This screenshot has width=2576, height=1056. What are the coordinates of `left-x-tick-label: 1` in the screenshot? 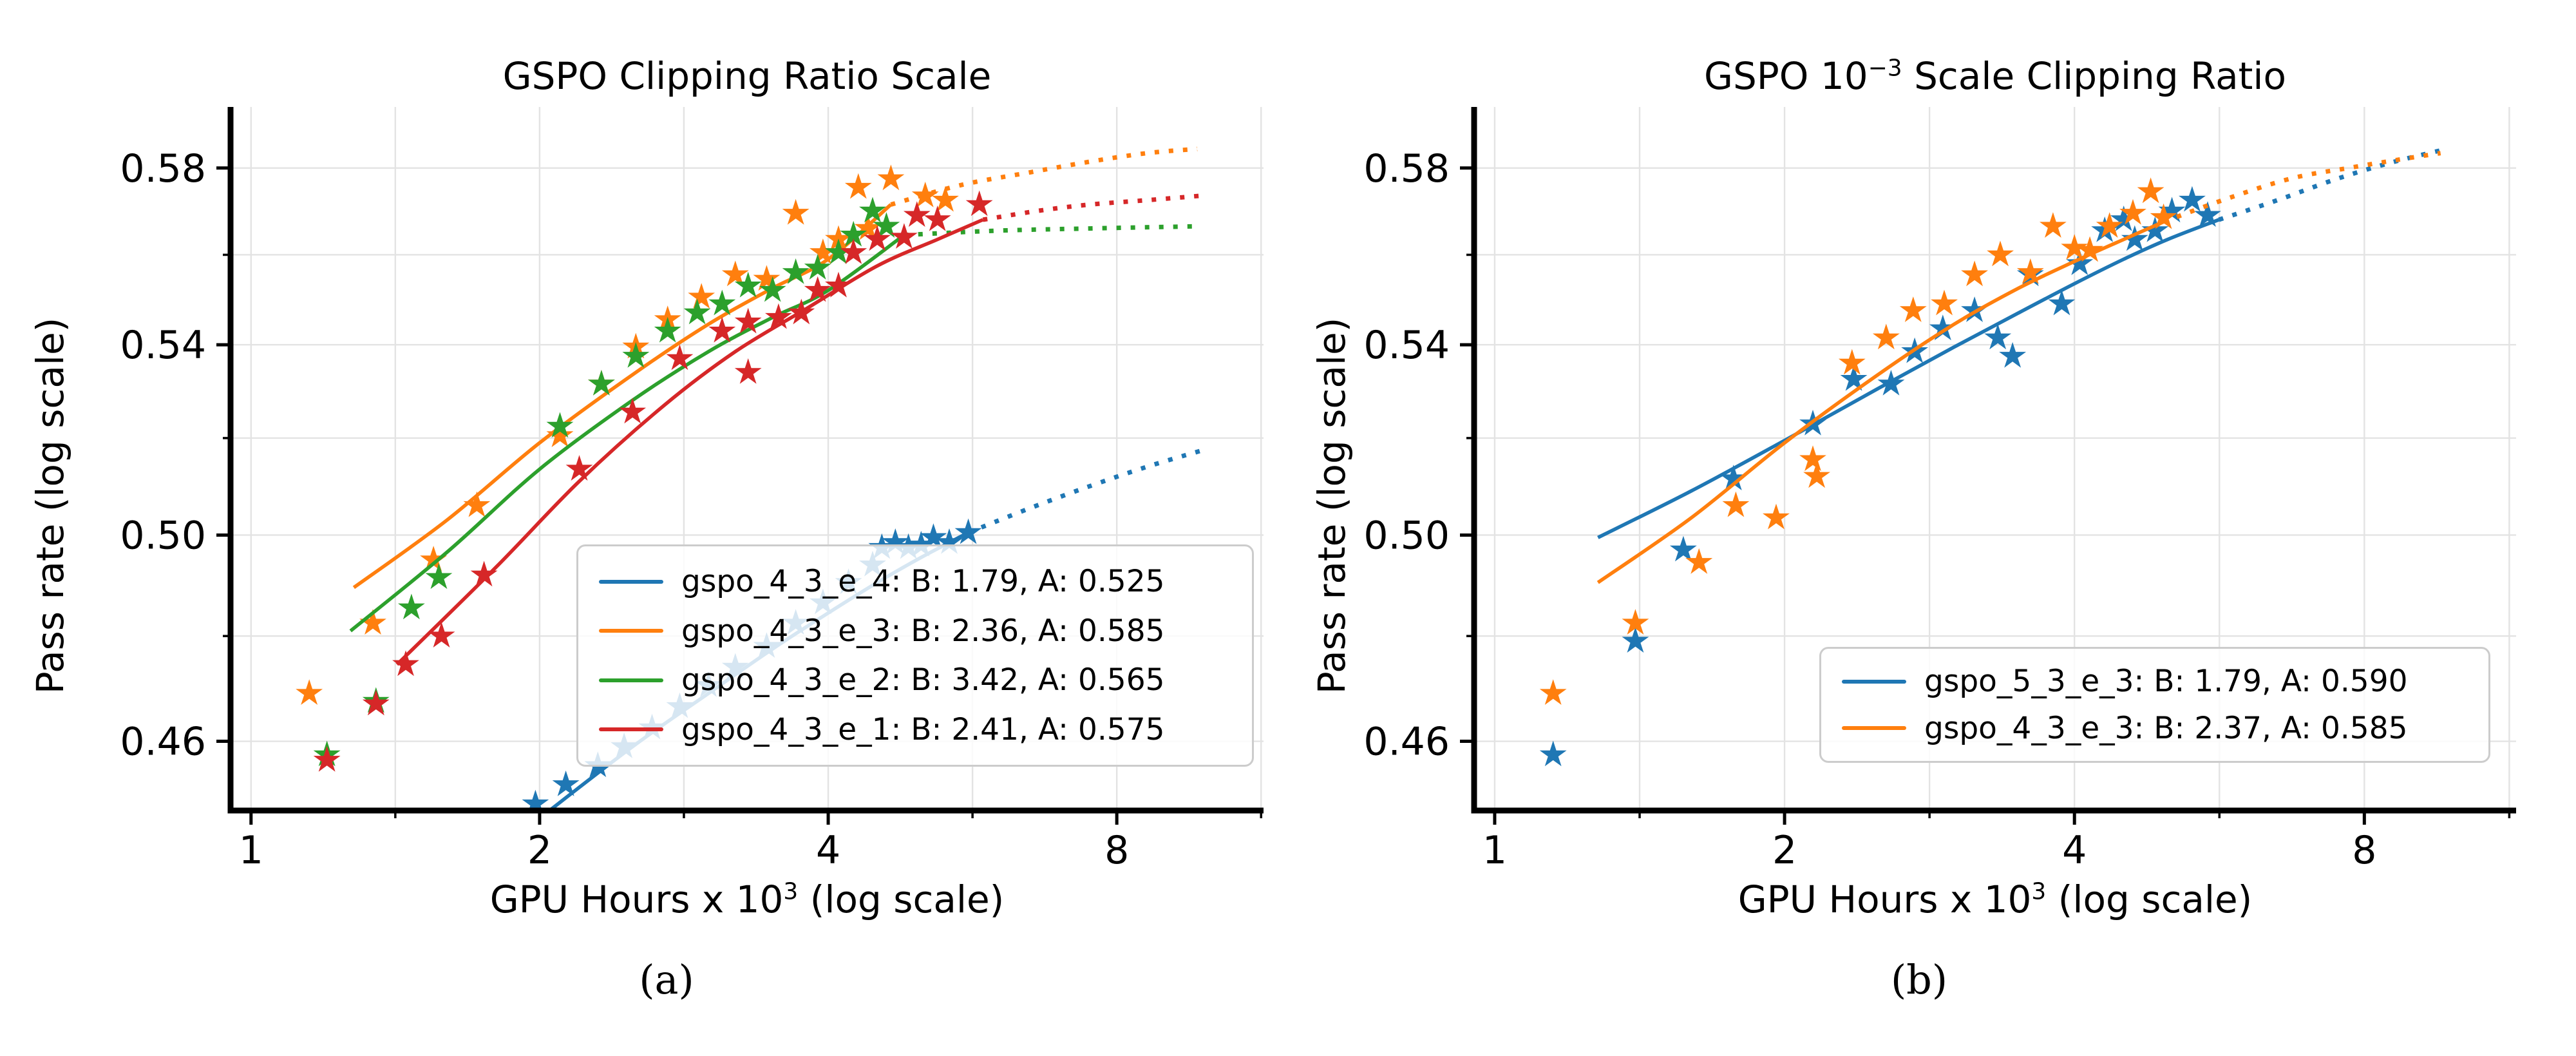 It's located at (251, 850).